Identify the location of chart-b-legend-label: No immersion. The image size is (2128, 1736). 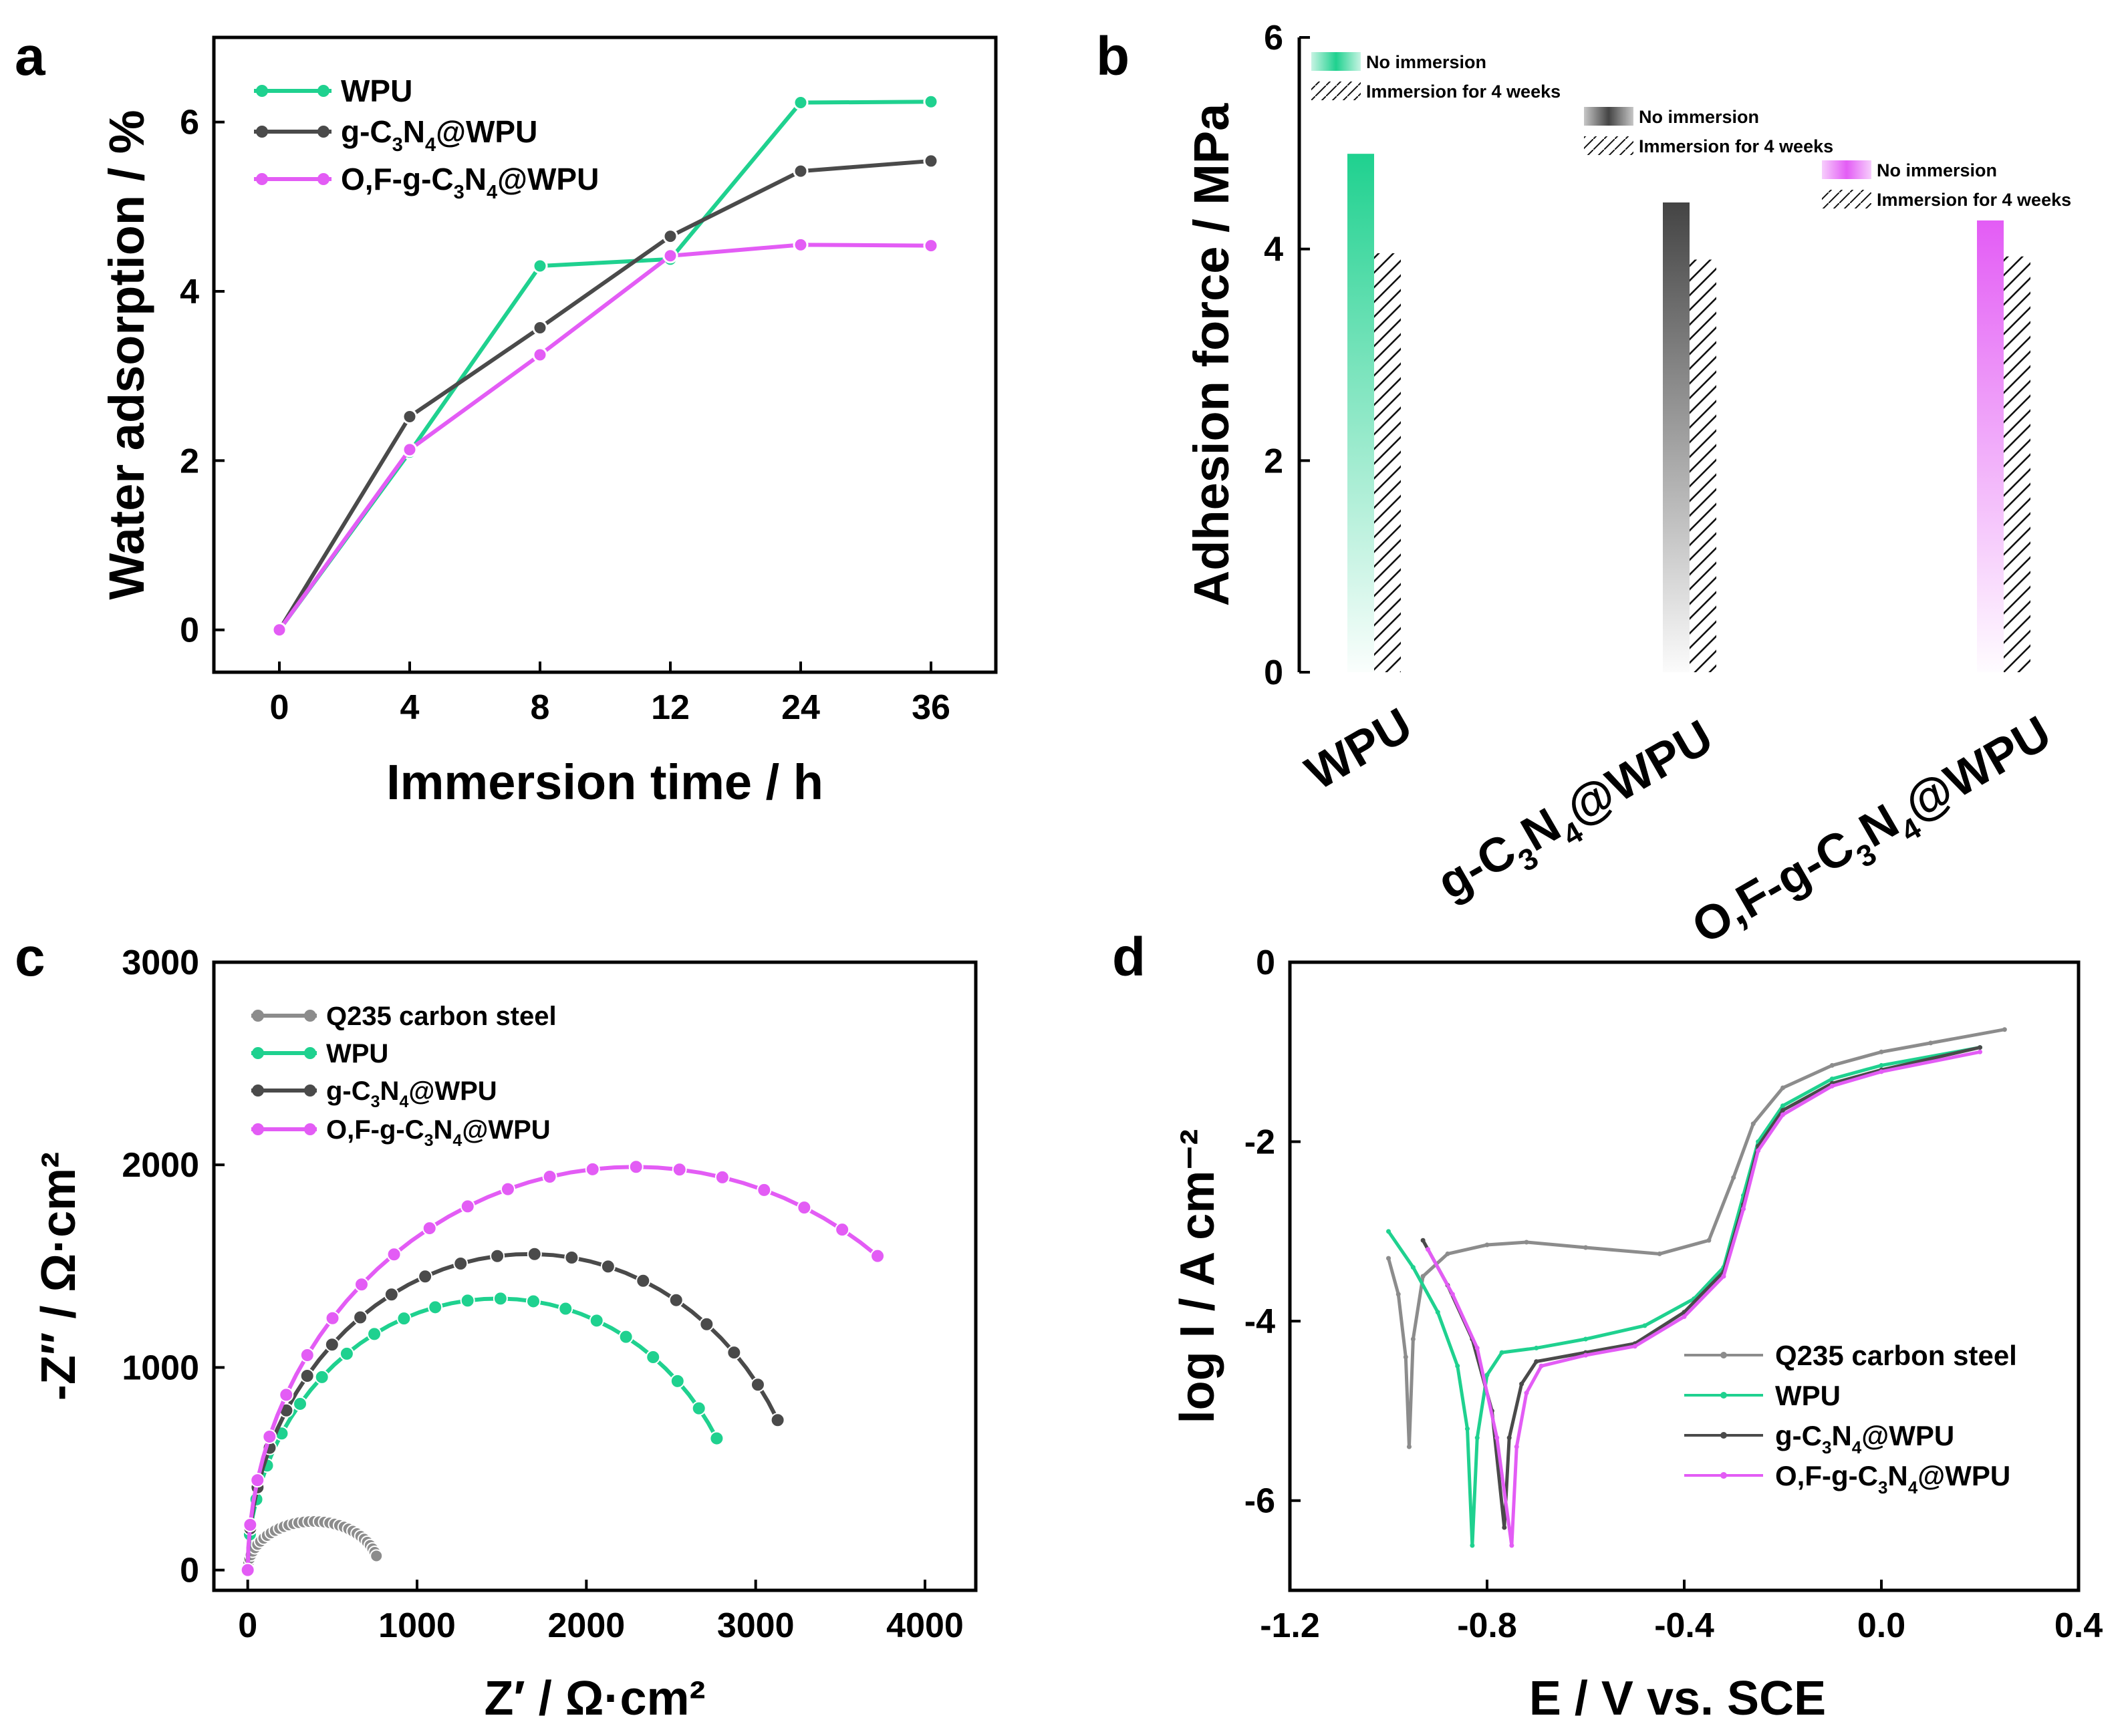
(1699, 117).